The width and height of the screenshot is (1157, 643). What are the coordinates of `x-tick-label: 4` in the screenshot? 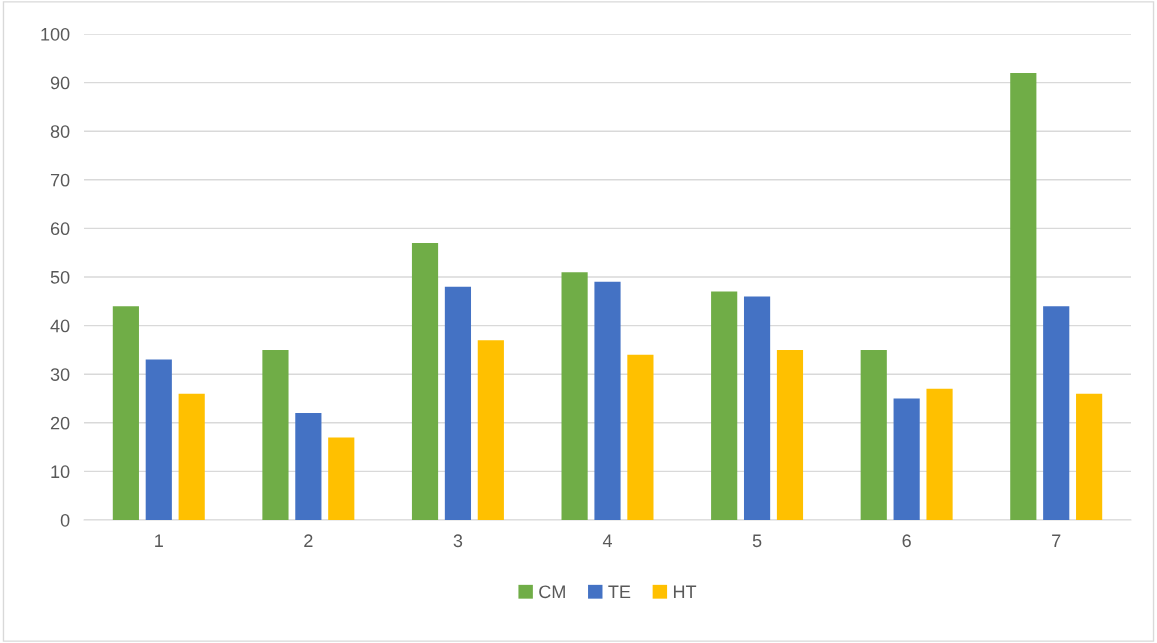 It's located at (607, 540).